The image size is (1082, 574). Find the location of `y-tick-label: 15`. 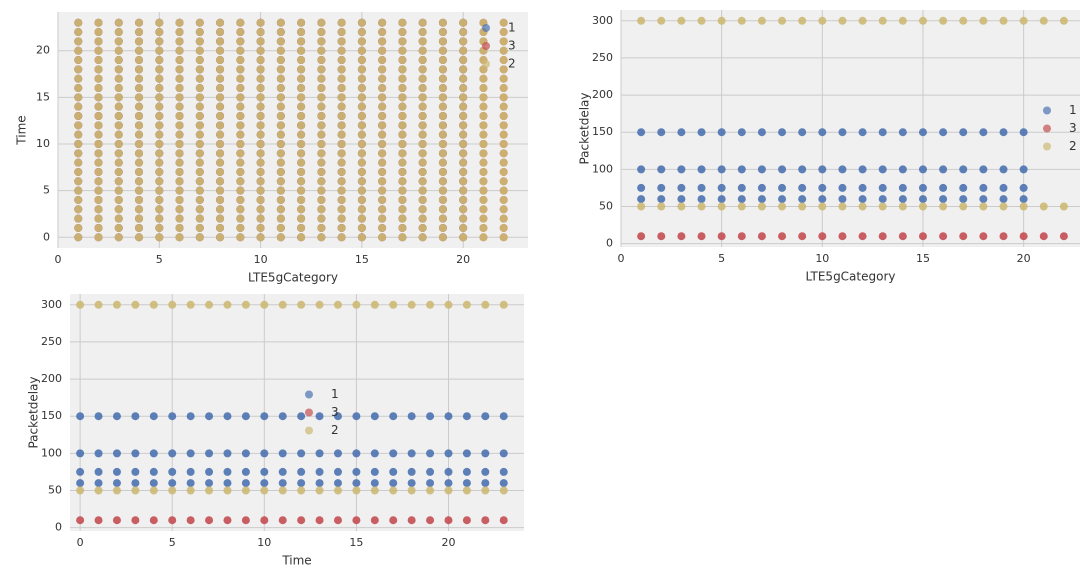

y-tick-label: 15 is located at coordinates (43, 96).